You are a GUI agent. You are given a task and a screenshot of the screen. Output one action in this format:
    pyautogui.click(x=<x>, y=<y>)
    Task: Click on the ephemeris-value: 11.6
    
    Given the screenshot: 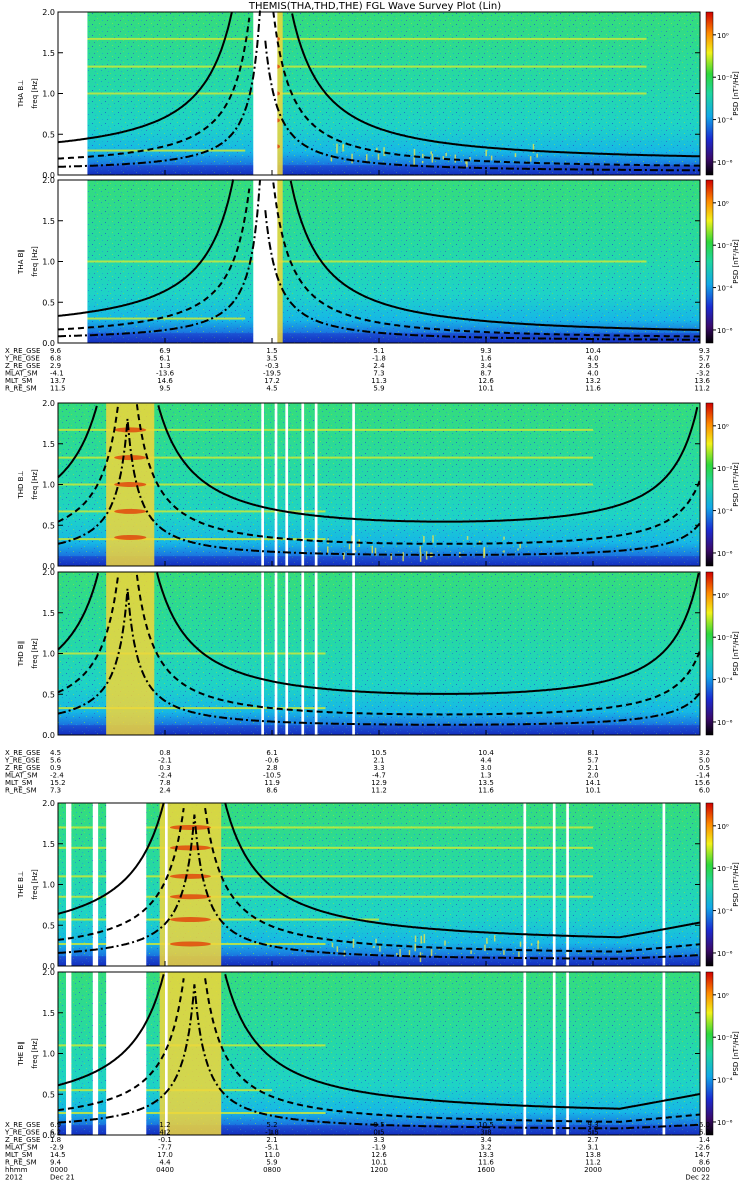 What is the action you would take?
    pyautogui.click(x=486, y=1163)
    